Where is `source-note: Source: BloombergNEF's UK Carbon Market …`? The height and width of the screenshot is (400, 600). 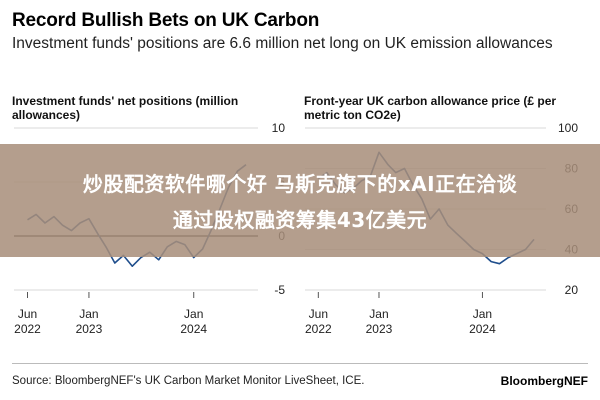 source-note: Source: BloombergNEF's UK Carbon Market … is located at coordinates (188, 381).